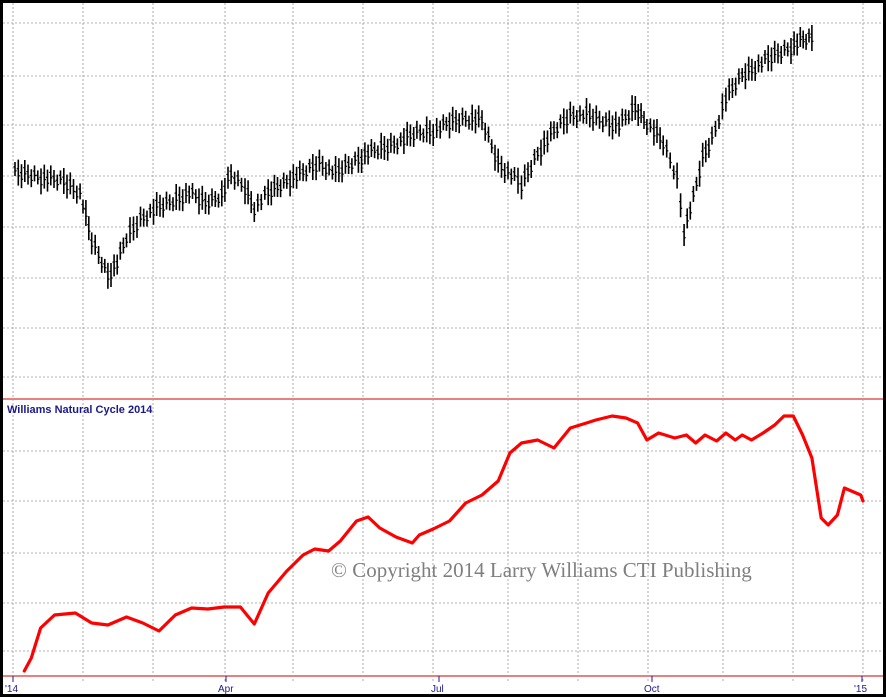  What do you see at coordinates (437, 689) in the screenshot?
I see `x-tick-label: Jul` at bounding box center [437, 689].